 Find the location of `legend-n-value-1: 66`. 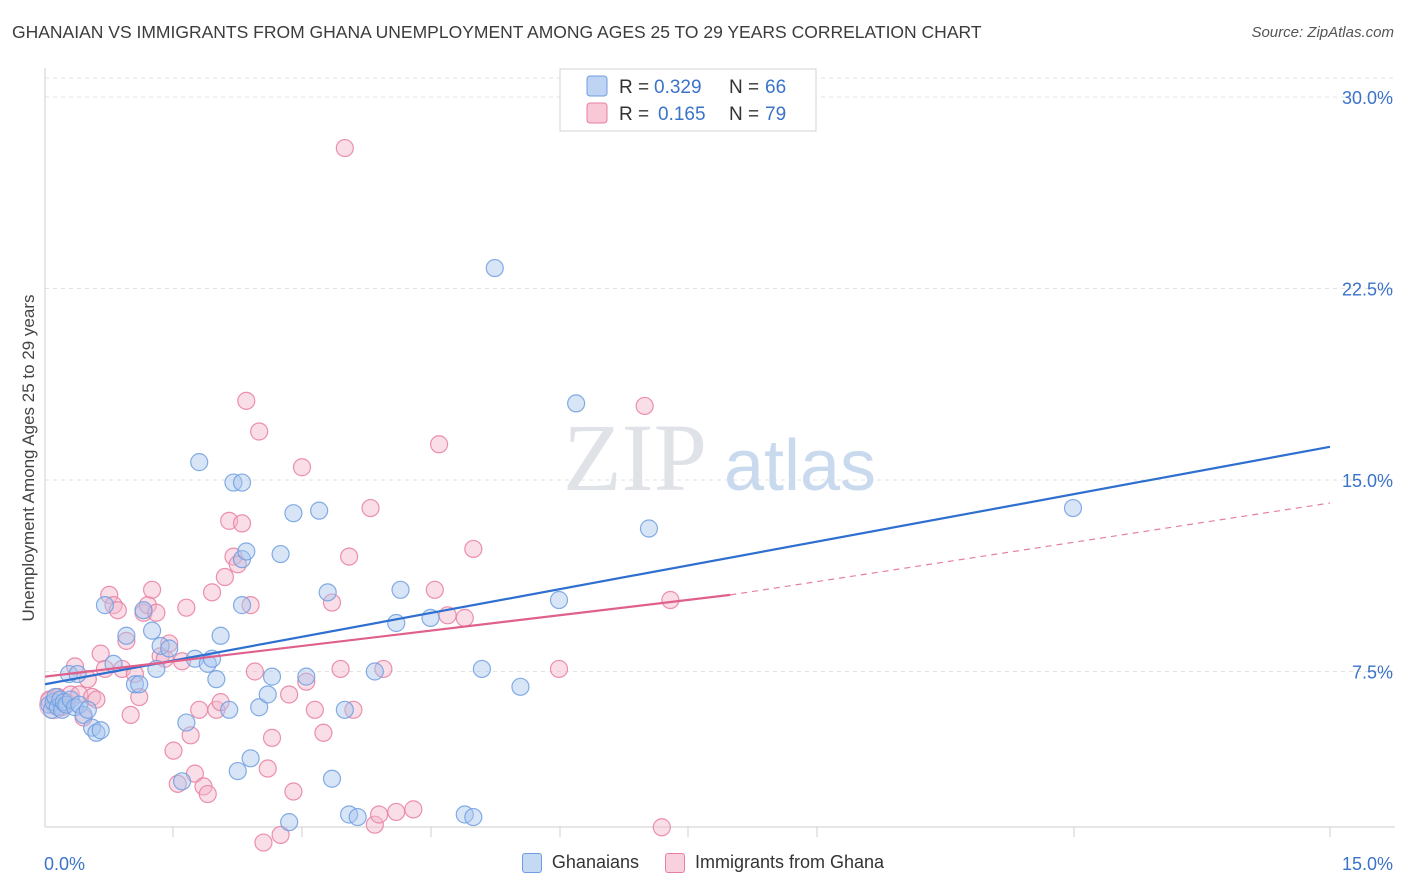

legend-n-value-1: 66 is located at coordinates (775, 87).